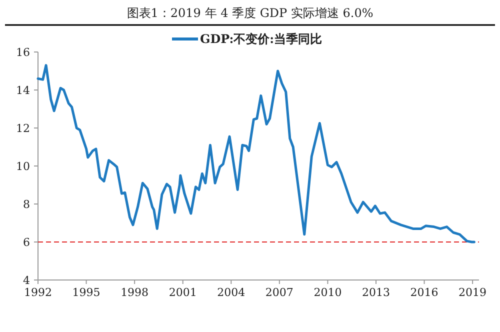  Describe the element at coordinates (424, 292) in the screenshot. I see `x-tick-label: 2016` at that location.